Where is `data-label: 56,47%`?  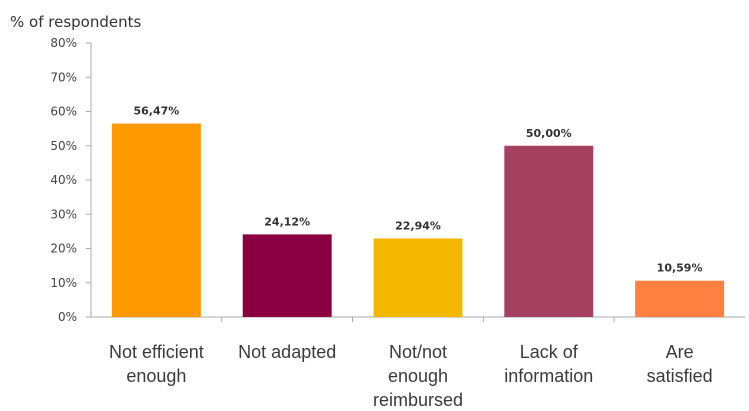 data-label: 56,47% is located at coordinates (156, 111).